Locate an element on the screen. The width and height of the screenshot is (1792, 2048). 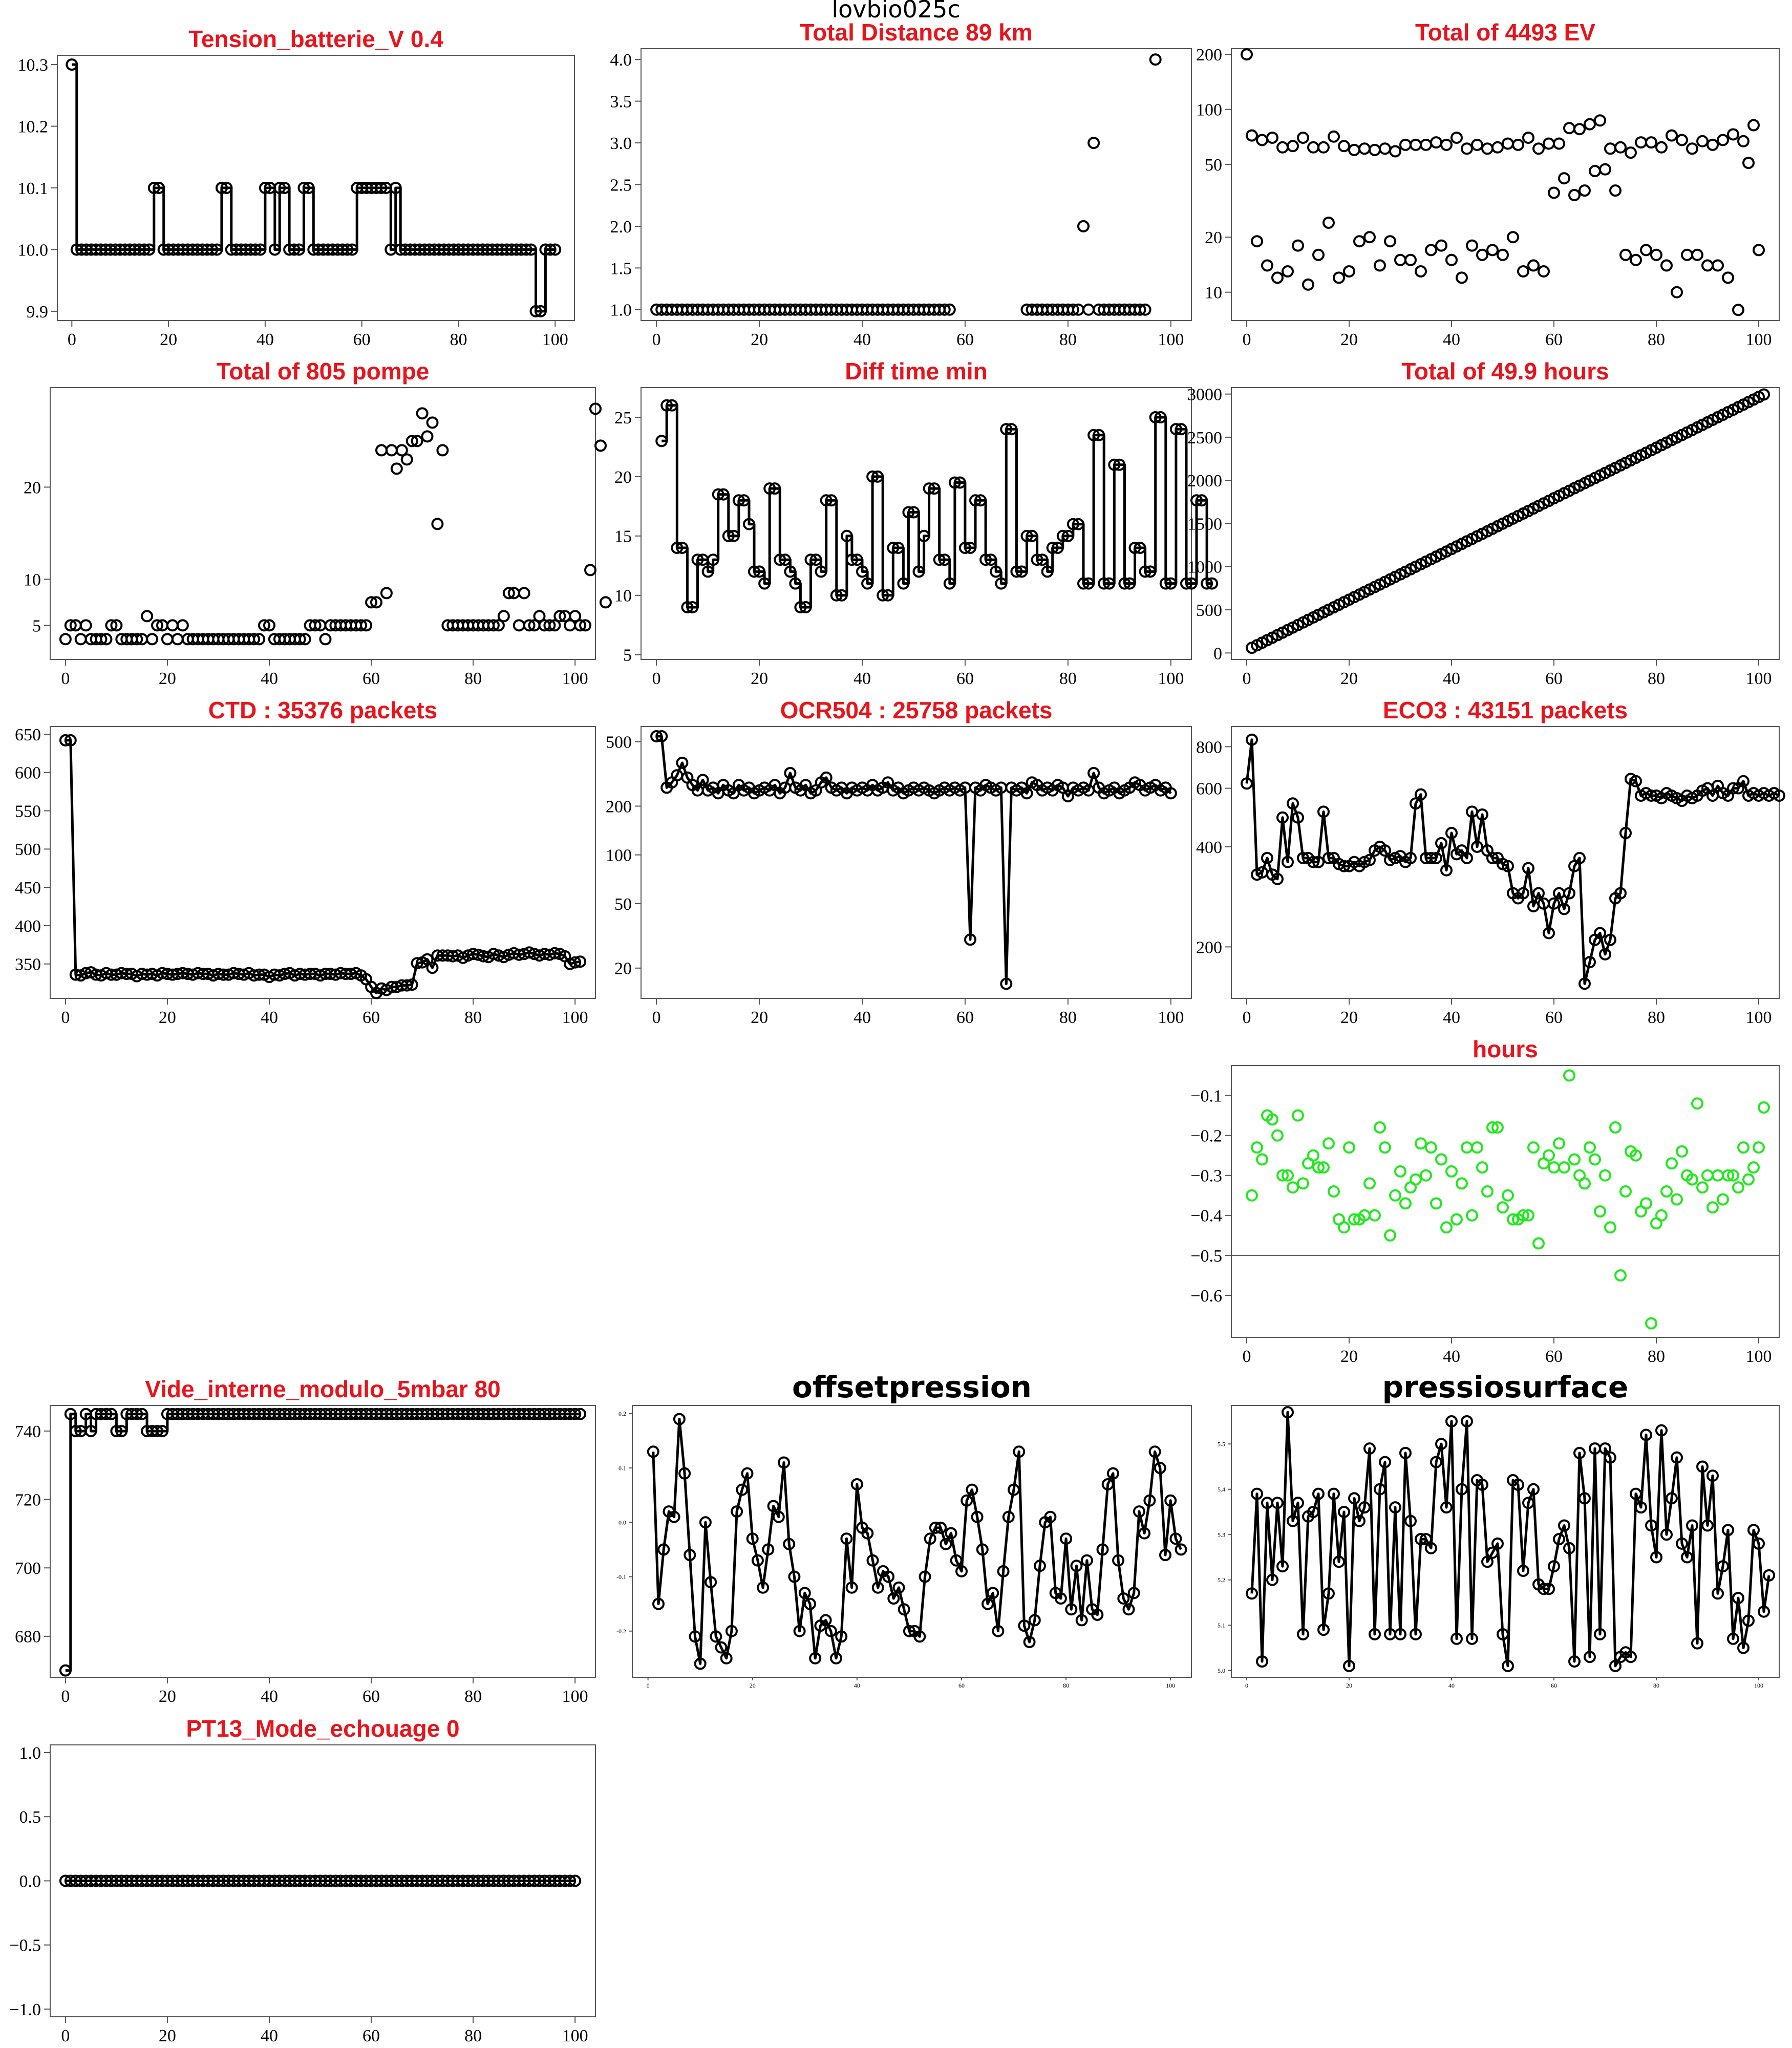
x-tick-label: 60 is located at coordinates (1554, 1356).